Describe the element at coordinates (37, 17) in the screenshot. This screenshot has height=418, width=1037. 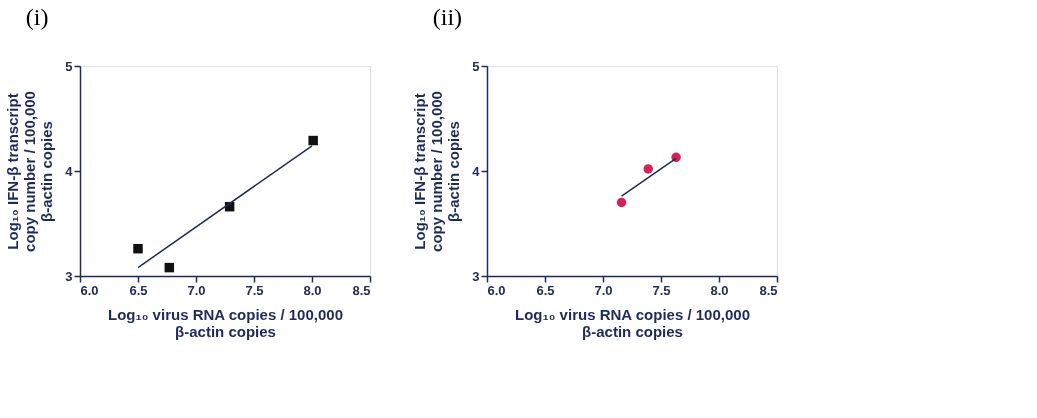
I see `chart-title: (i)` at that location.